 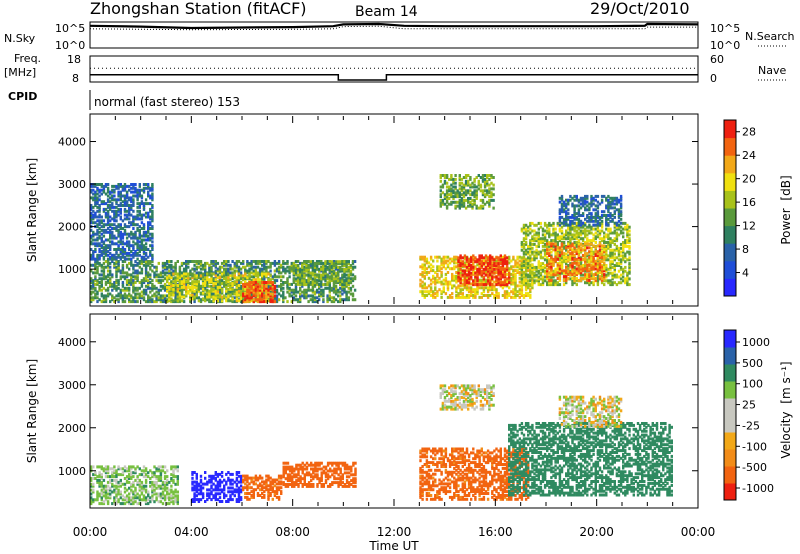 What do you see at coordinates (393, 28) in the screenshot?
I see `nsearch-line` at bounding box center [393, 28].